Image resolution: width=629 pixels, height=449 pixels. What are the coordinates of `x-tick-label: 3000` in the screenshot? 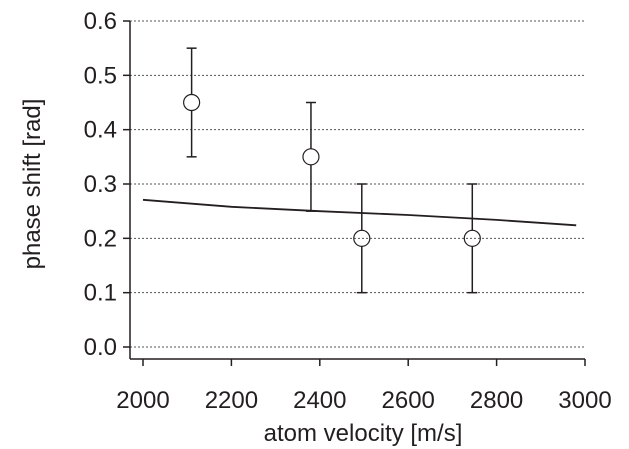 It's located at (584, 400).